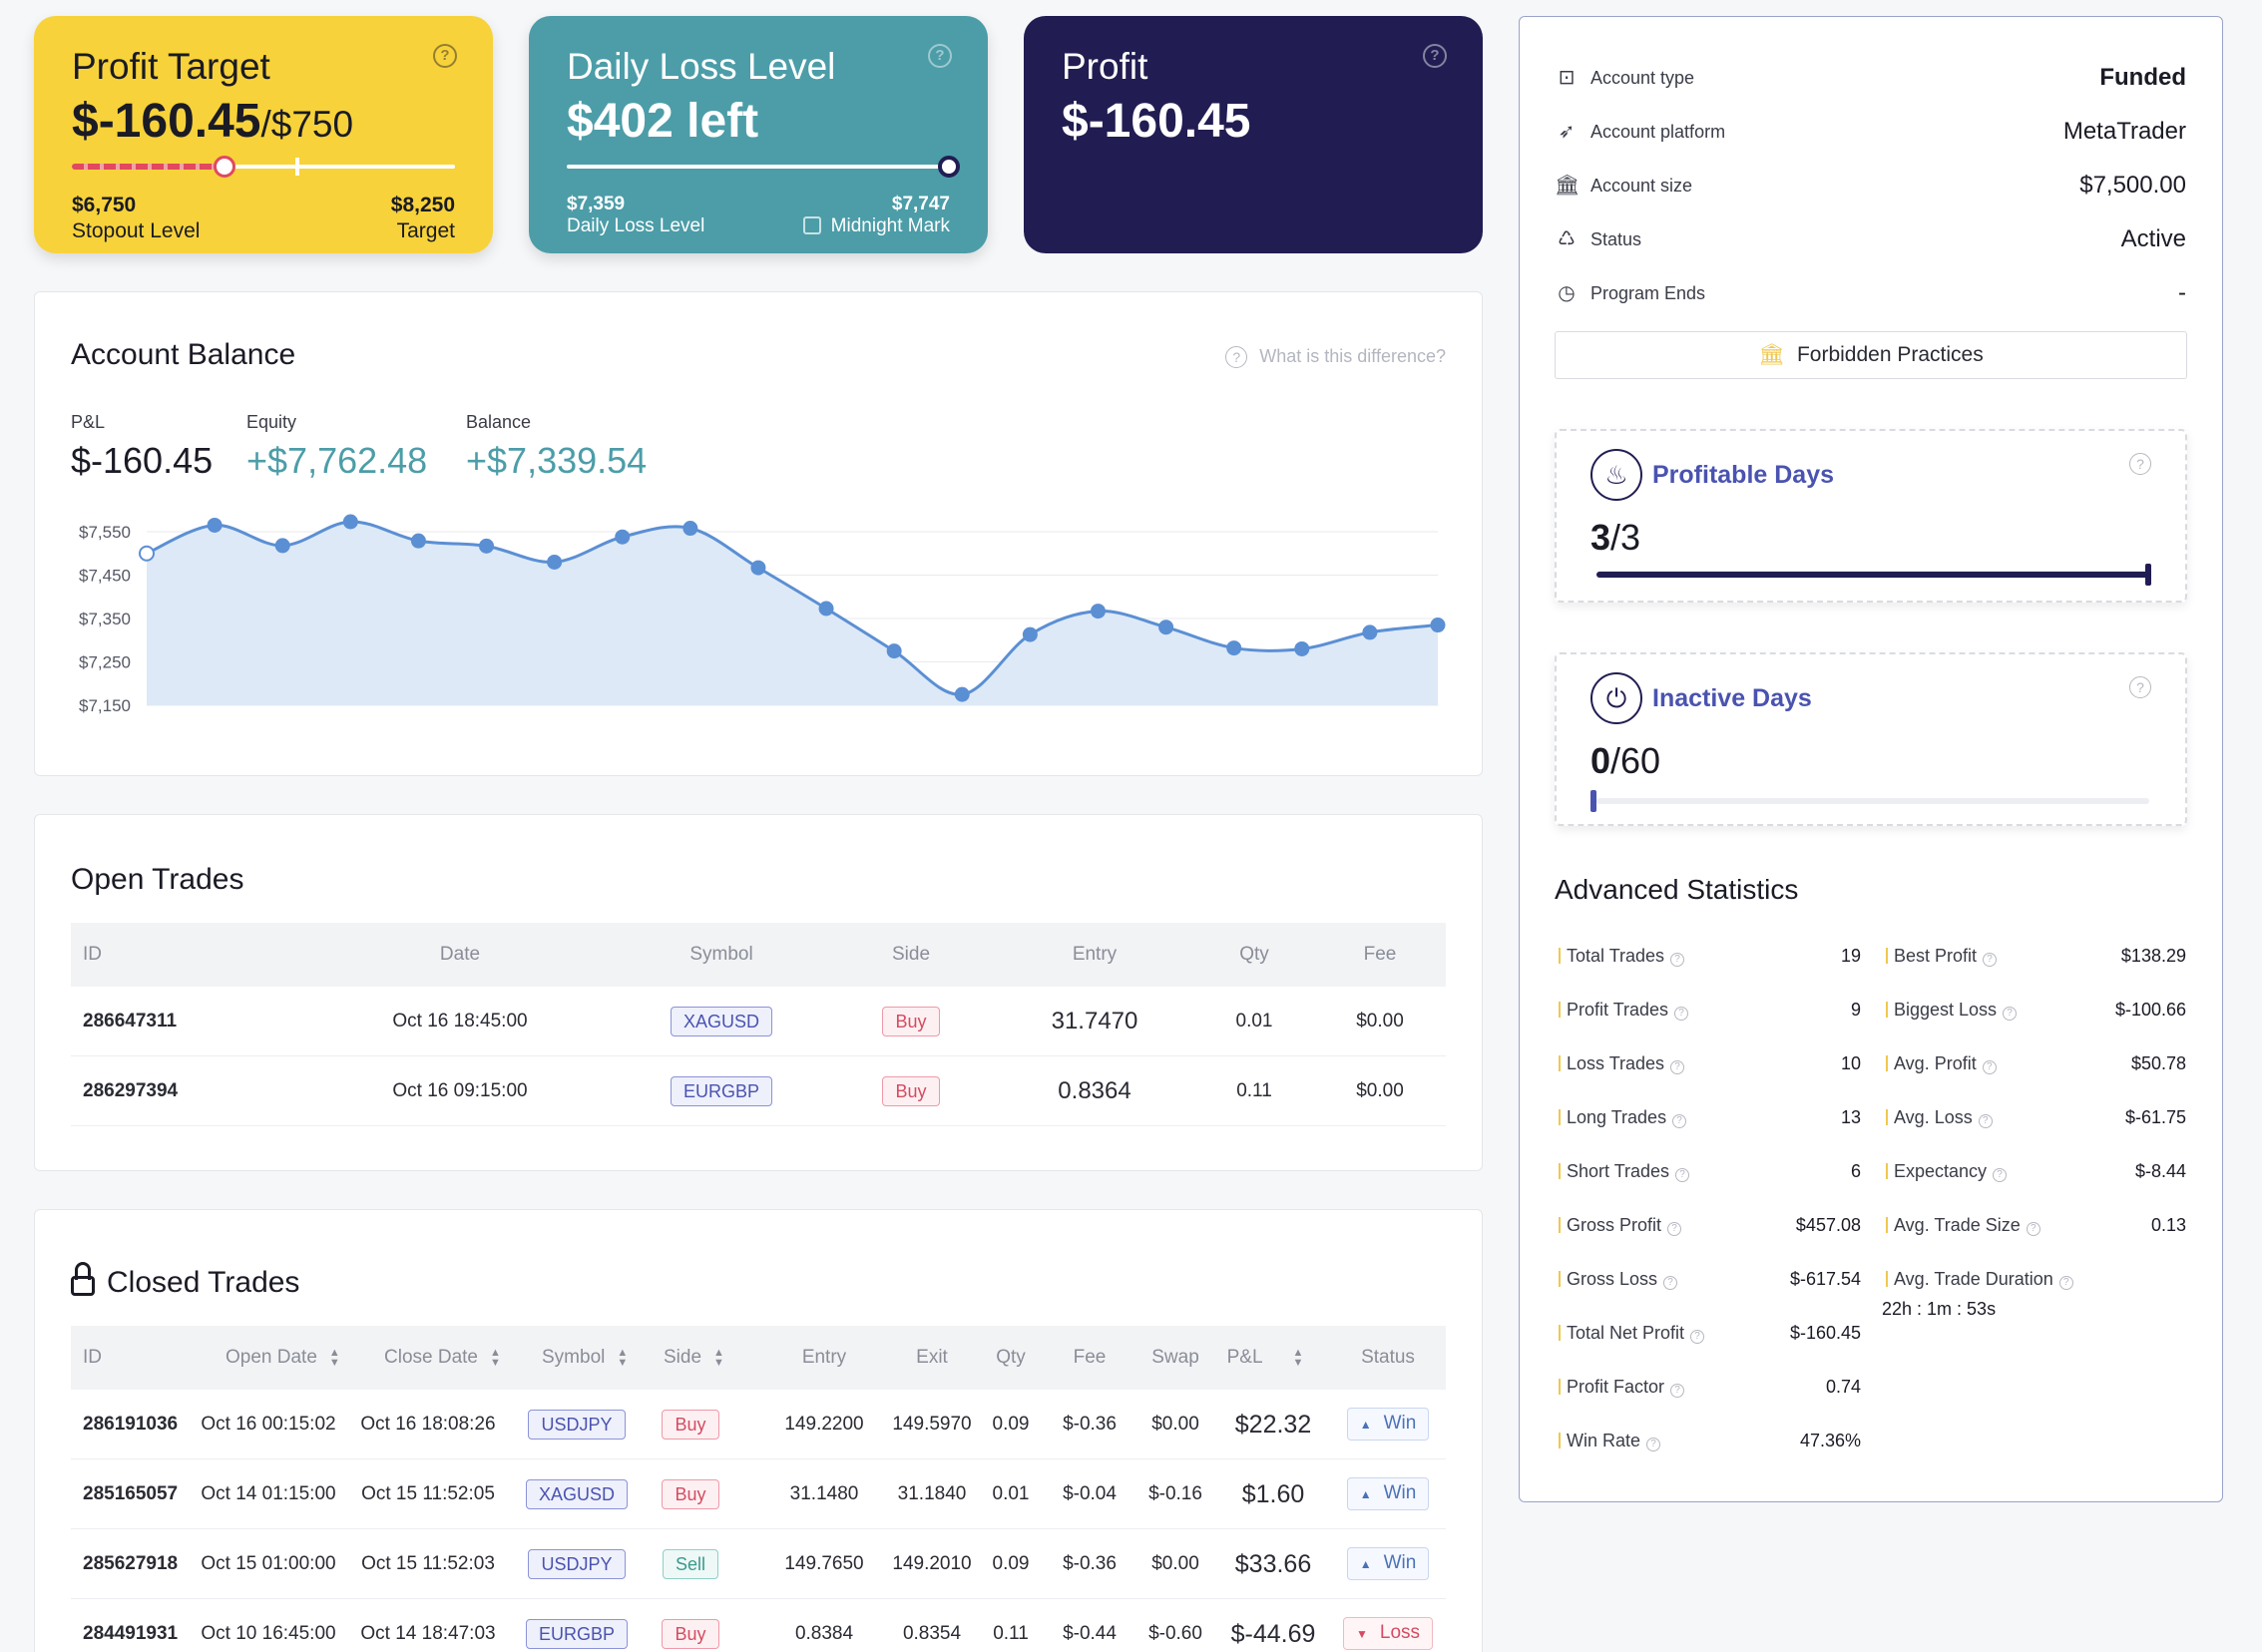 Image resolution: width=2262 pixels, height=1652 pixels. I want to click on daily-loss-value: $402 left, so click(663, 121).